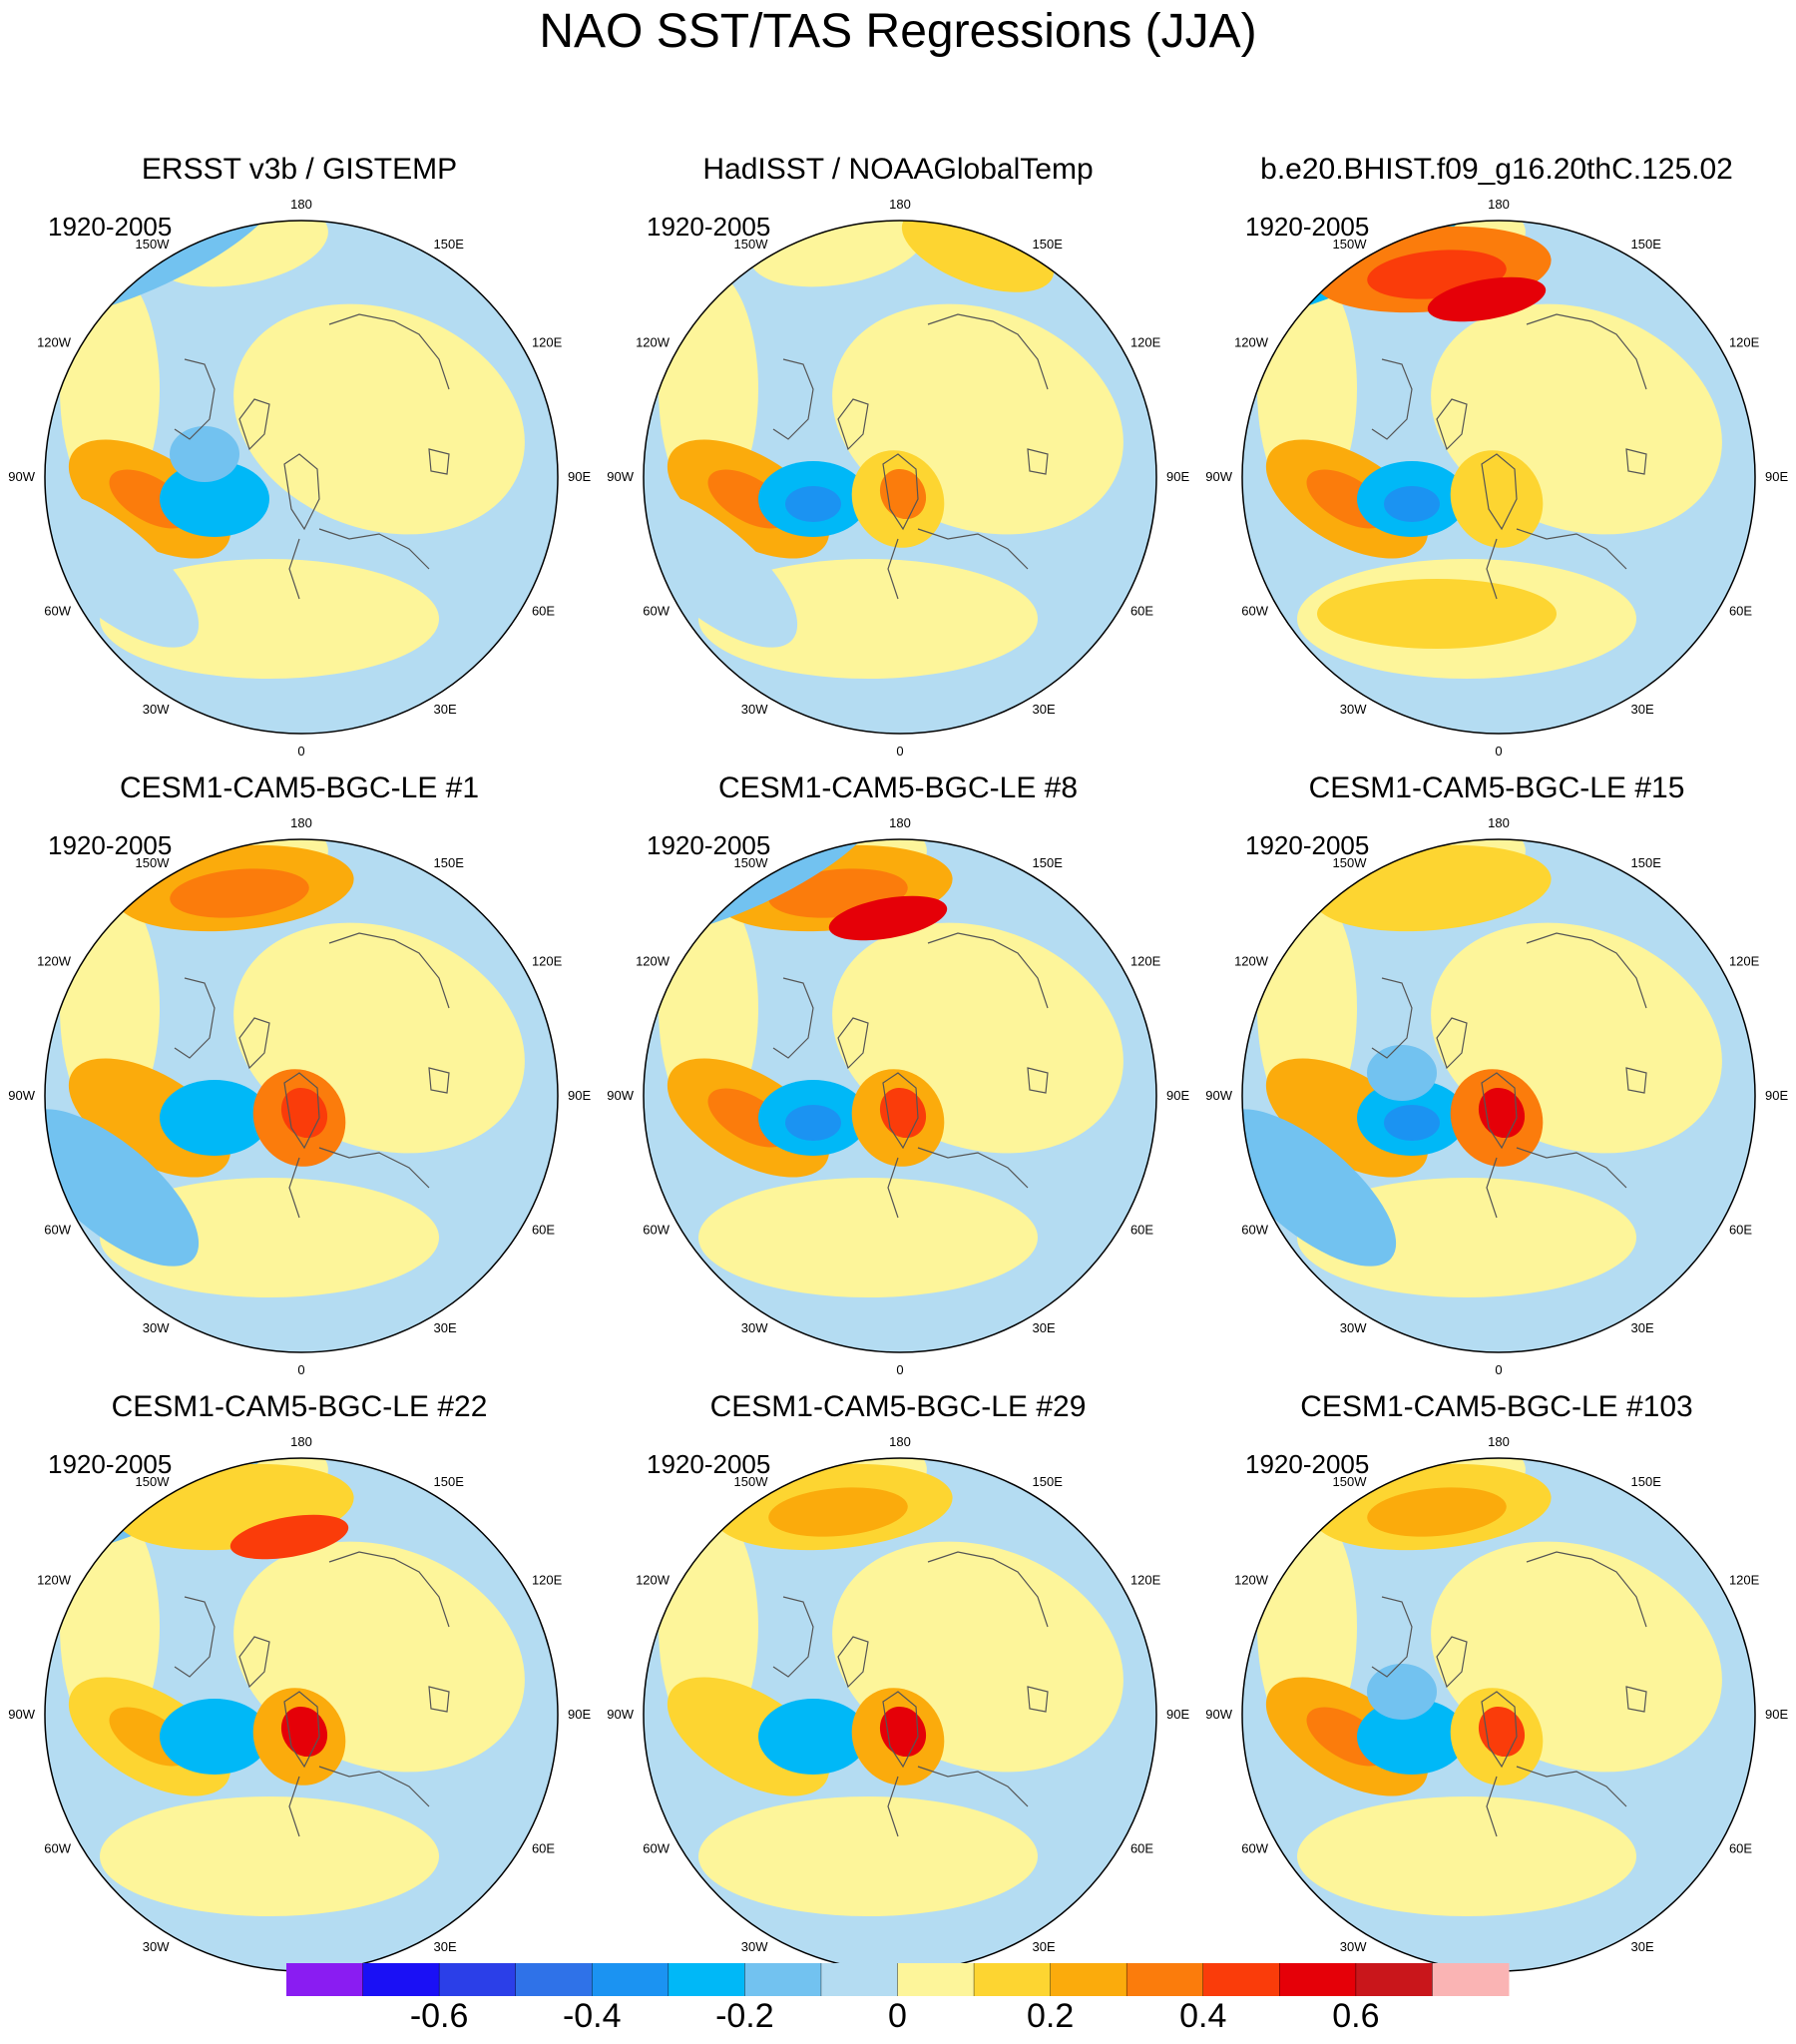 The image size is (1796, 2044). What do you see at coordinates (744, 2016) in the screenshot?
I see `colorbar-label: -0.2` at bounding box center [744, 2016].